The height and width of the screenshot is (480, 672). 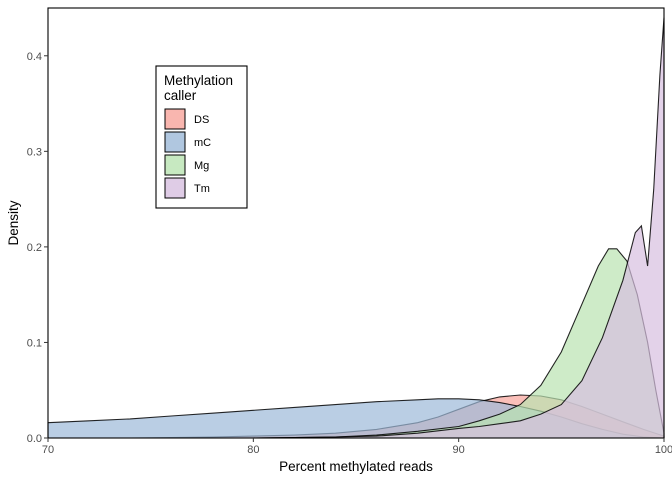 What do you see at coordinates (34, 439) in the screenshot?
I see `y-tick-label: 0.0` at bounding box center [34, 439].